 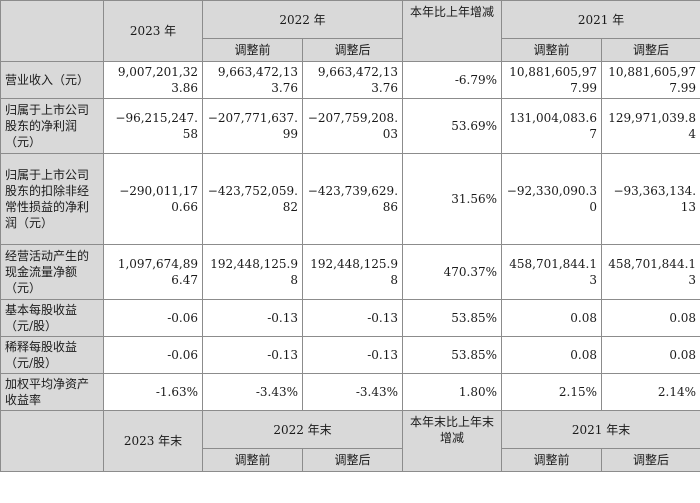 I want to click on row-label: 营业收入（元）, so click(x=52, y=80).